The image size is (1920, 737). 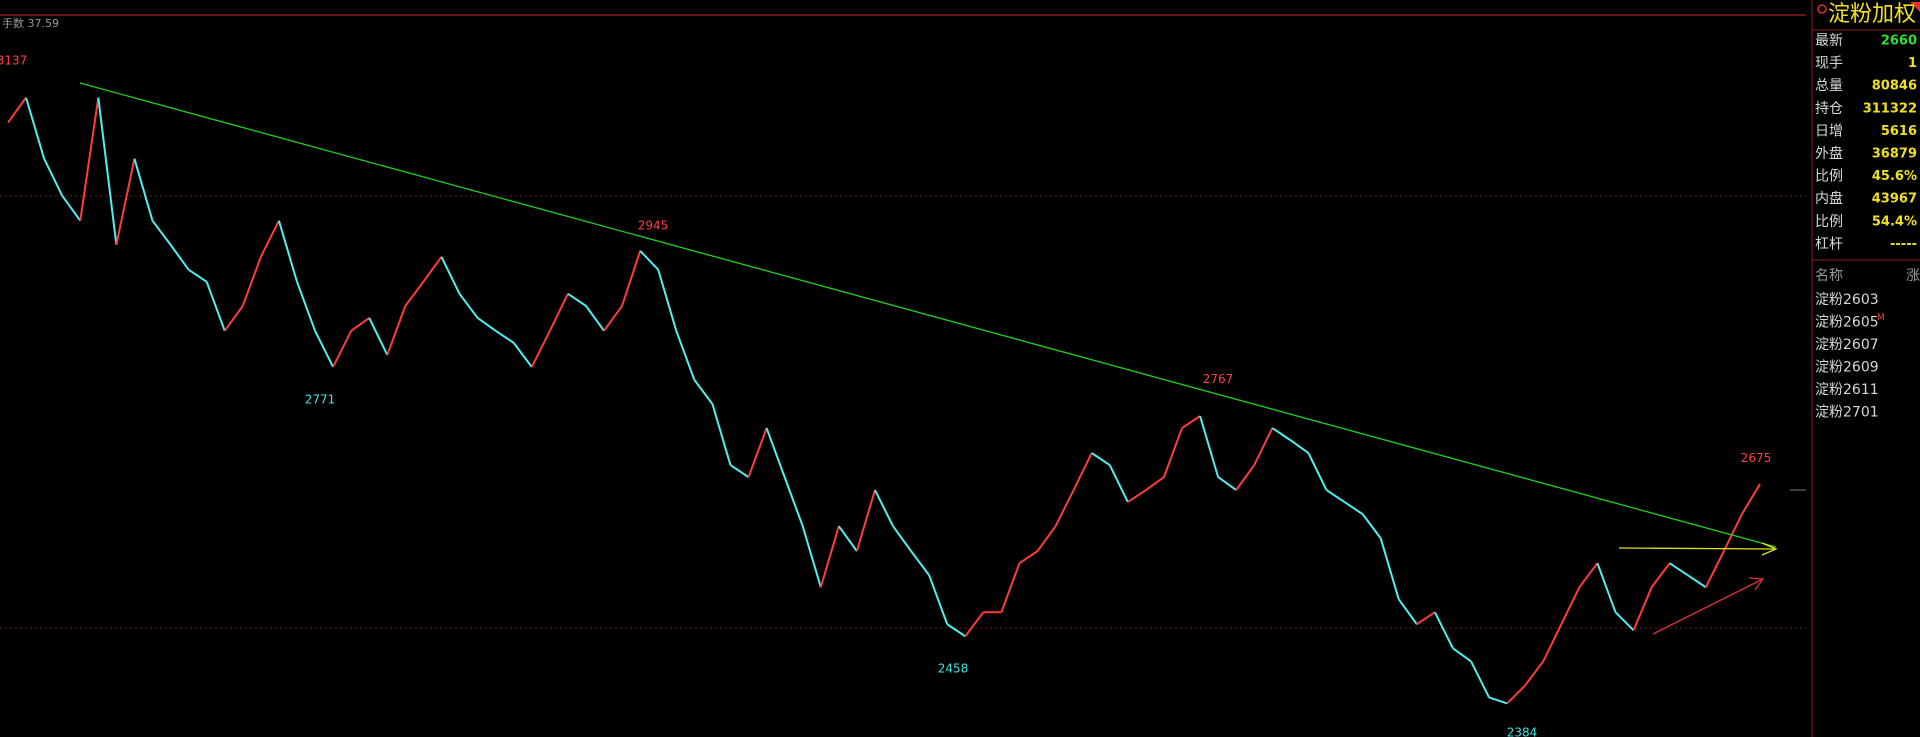 What do you see at coordinates (1847, 345) in the screenshot?
I see `contract: 淀粉2607` at bounding box center [1847, 345].